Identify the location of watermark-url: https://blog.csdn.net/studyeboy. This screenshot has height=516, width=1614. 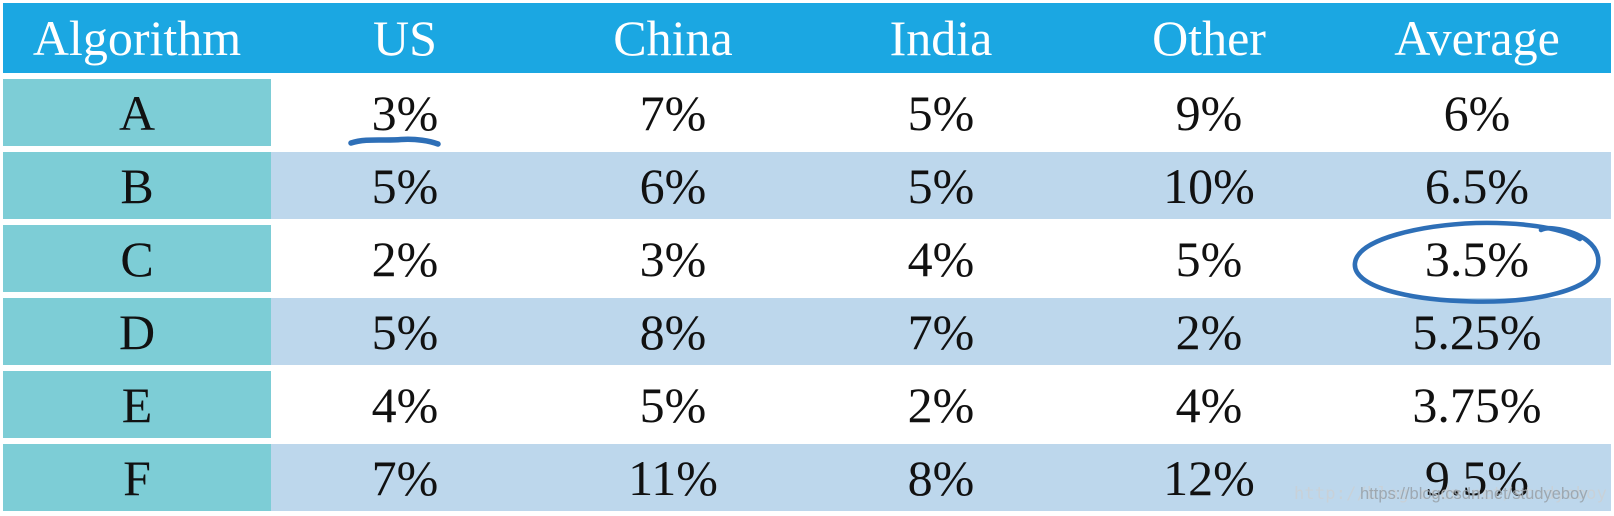
(1474, 494).